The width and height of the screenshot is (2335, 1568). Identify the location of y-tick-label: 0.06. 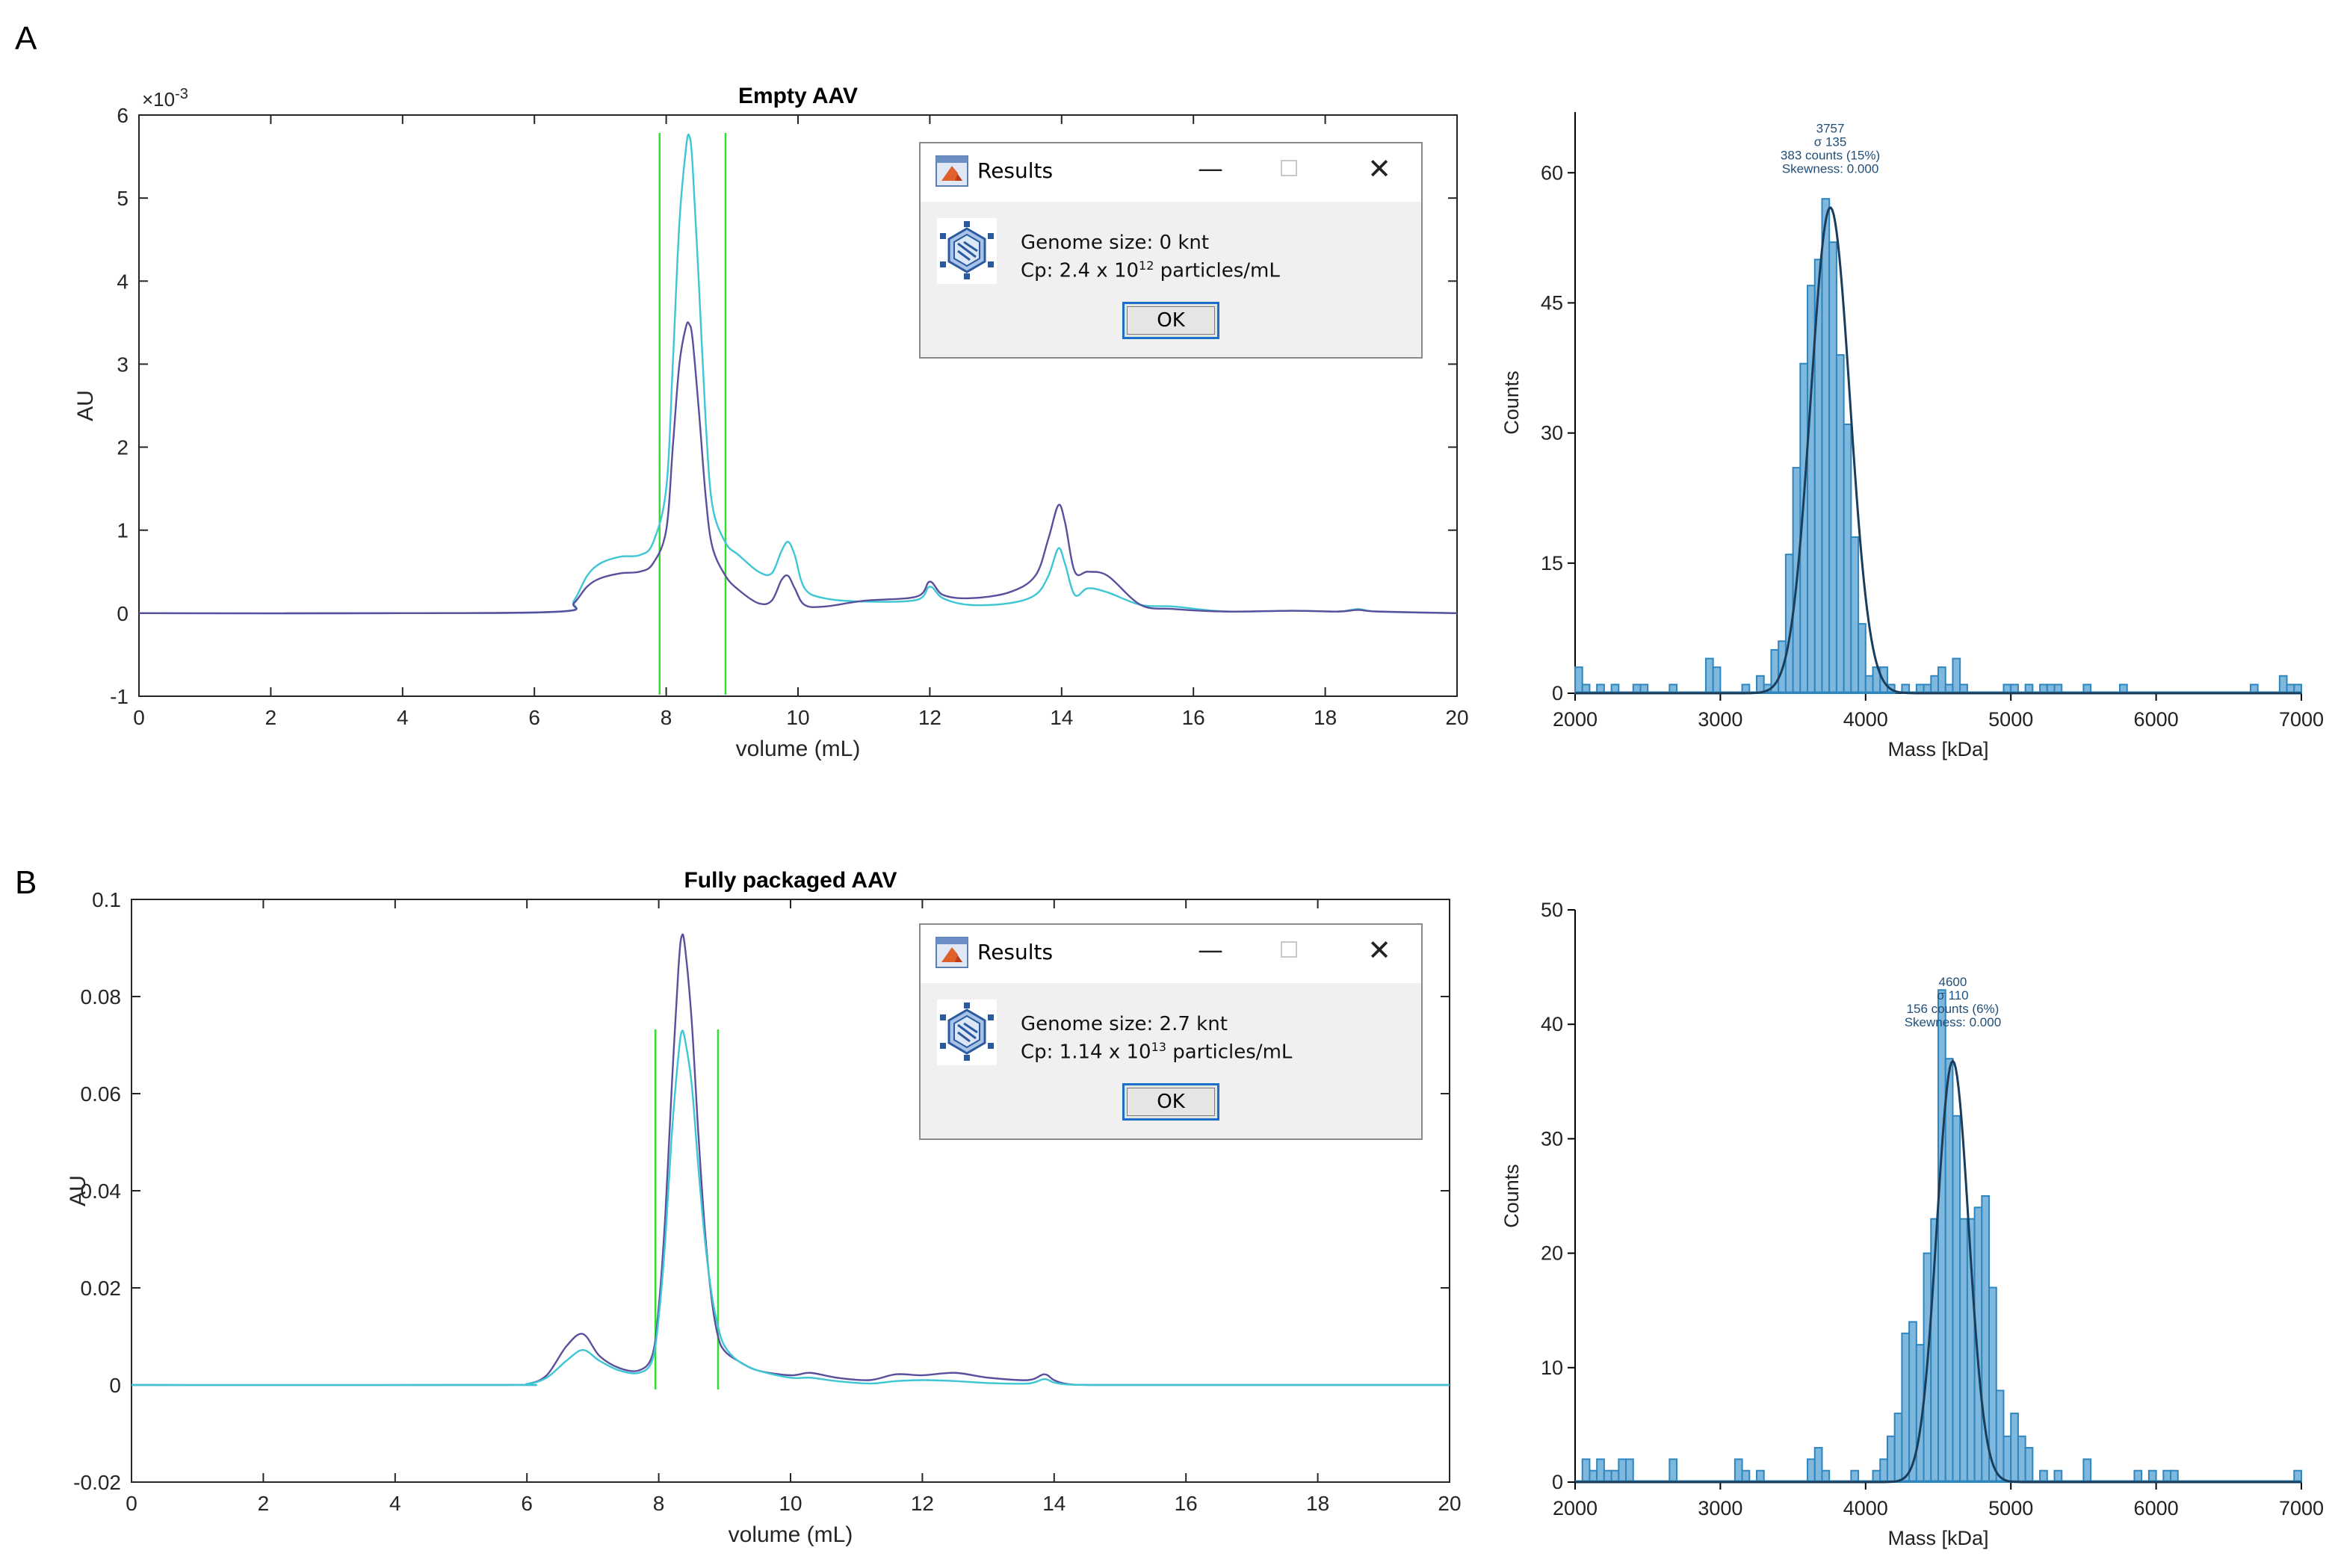
(101, 1094).